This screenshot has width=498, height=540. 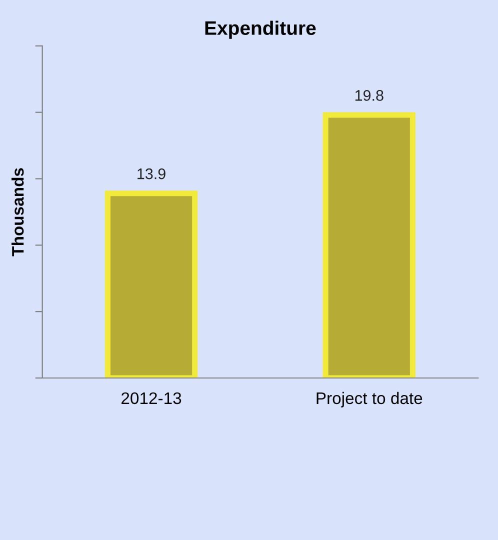 I want to click on x-tick-label: 2012-13, so click(x=152, y=398).